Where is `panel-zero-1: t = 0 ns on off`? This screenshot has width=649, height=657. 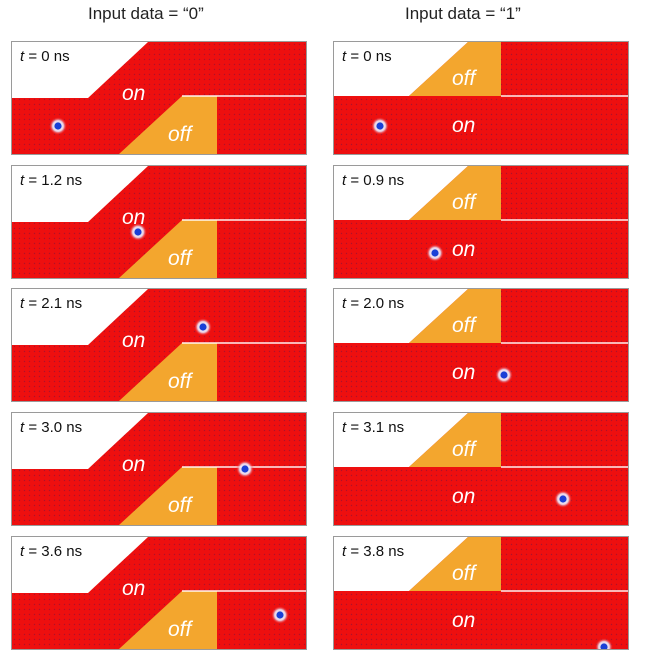
panel-zero-1: t = 0 ns on off is located at coordinates (159, 98).